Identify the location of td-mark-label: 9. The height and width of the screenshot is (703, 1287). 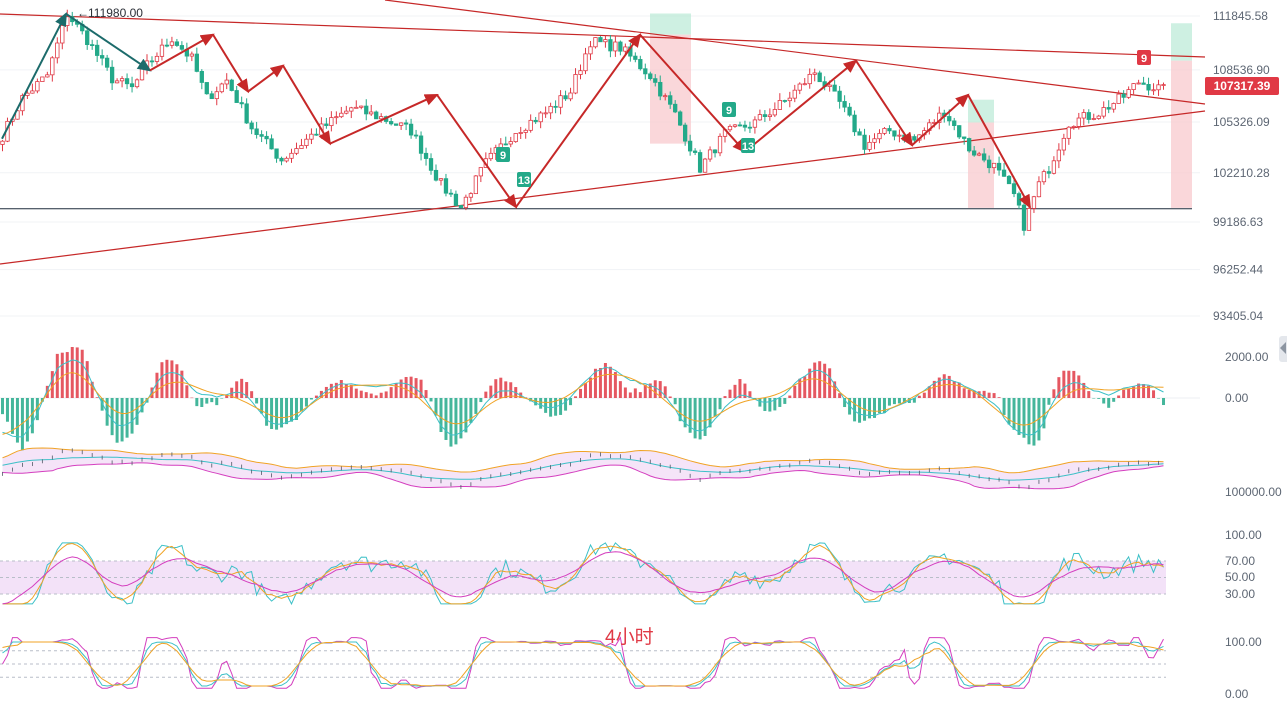
(503, 156).